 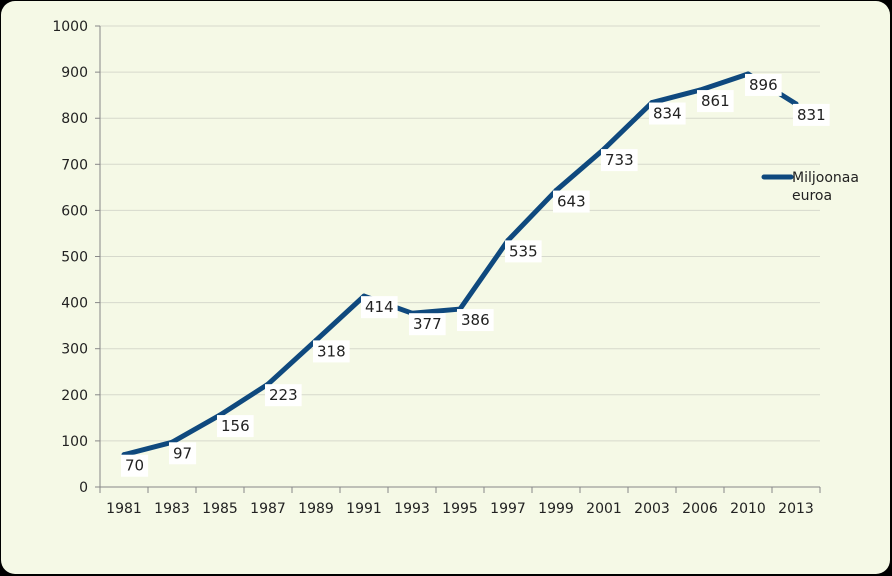 What do you see at coordinates (74, 396) in the screenshot?
I see `y-tick-label-200: 200` at bounding box center [74, 396].